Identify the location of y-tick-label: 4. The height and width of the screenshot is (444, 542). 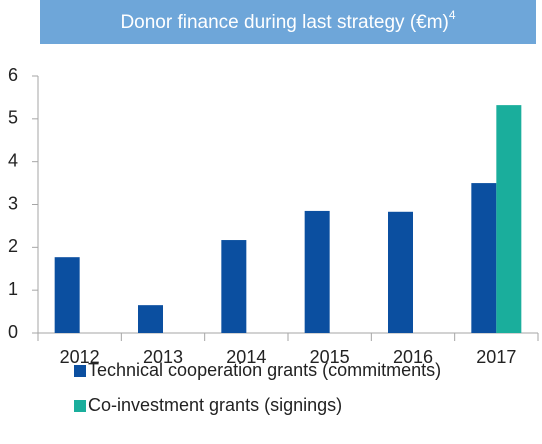
(13, 160).